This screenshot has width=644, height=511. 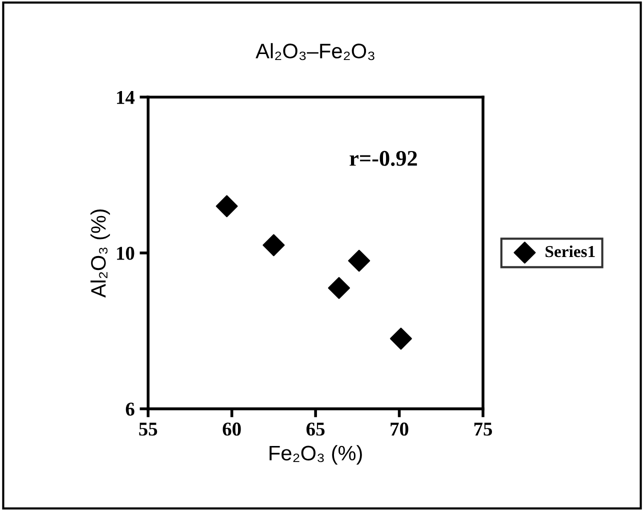 I want to click on x-tick-label: 75, so click(x=483, y=429).